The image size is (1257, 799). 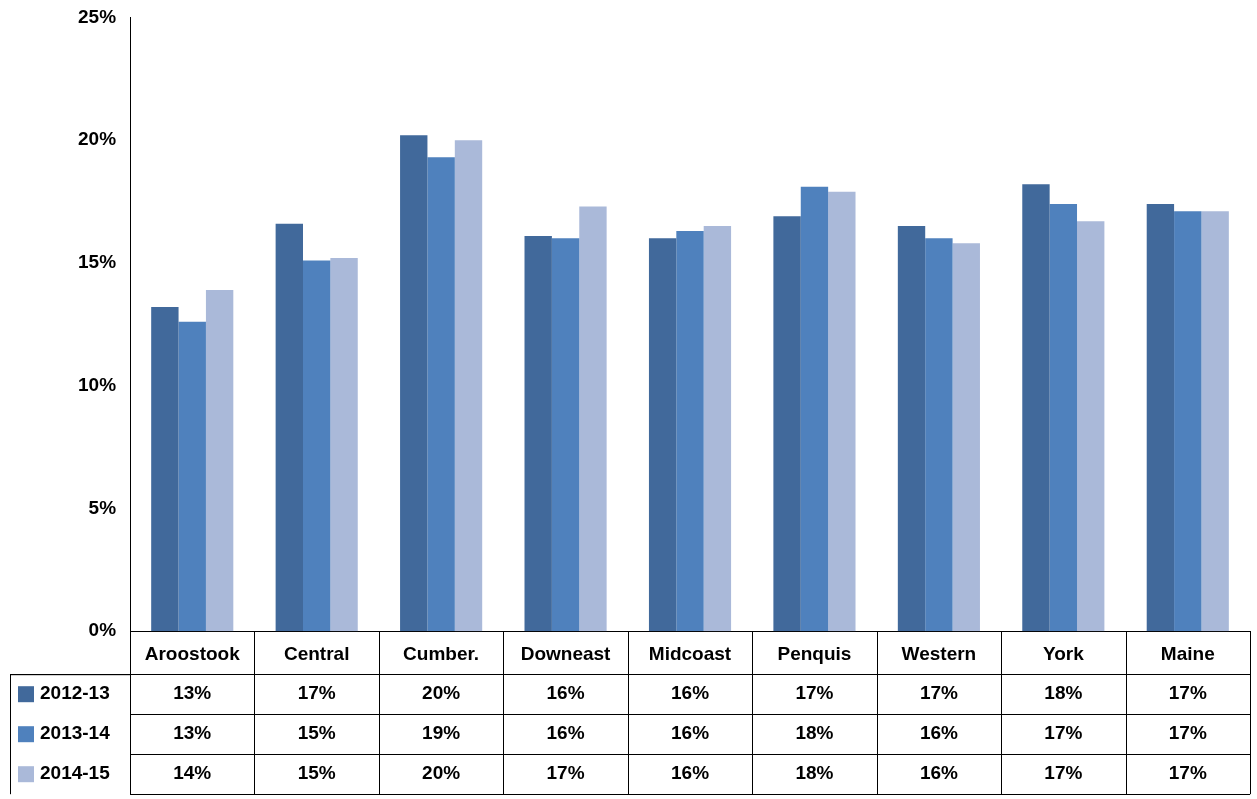 What do you see at coordinates (441, 733) in the screenshot?
I see `data-label: 19%` at bounding box center [441, 733].